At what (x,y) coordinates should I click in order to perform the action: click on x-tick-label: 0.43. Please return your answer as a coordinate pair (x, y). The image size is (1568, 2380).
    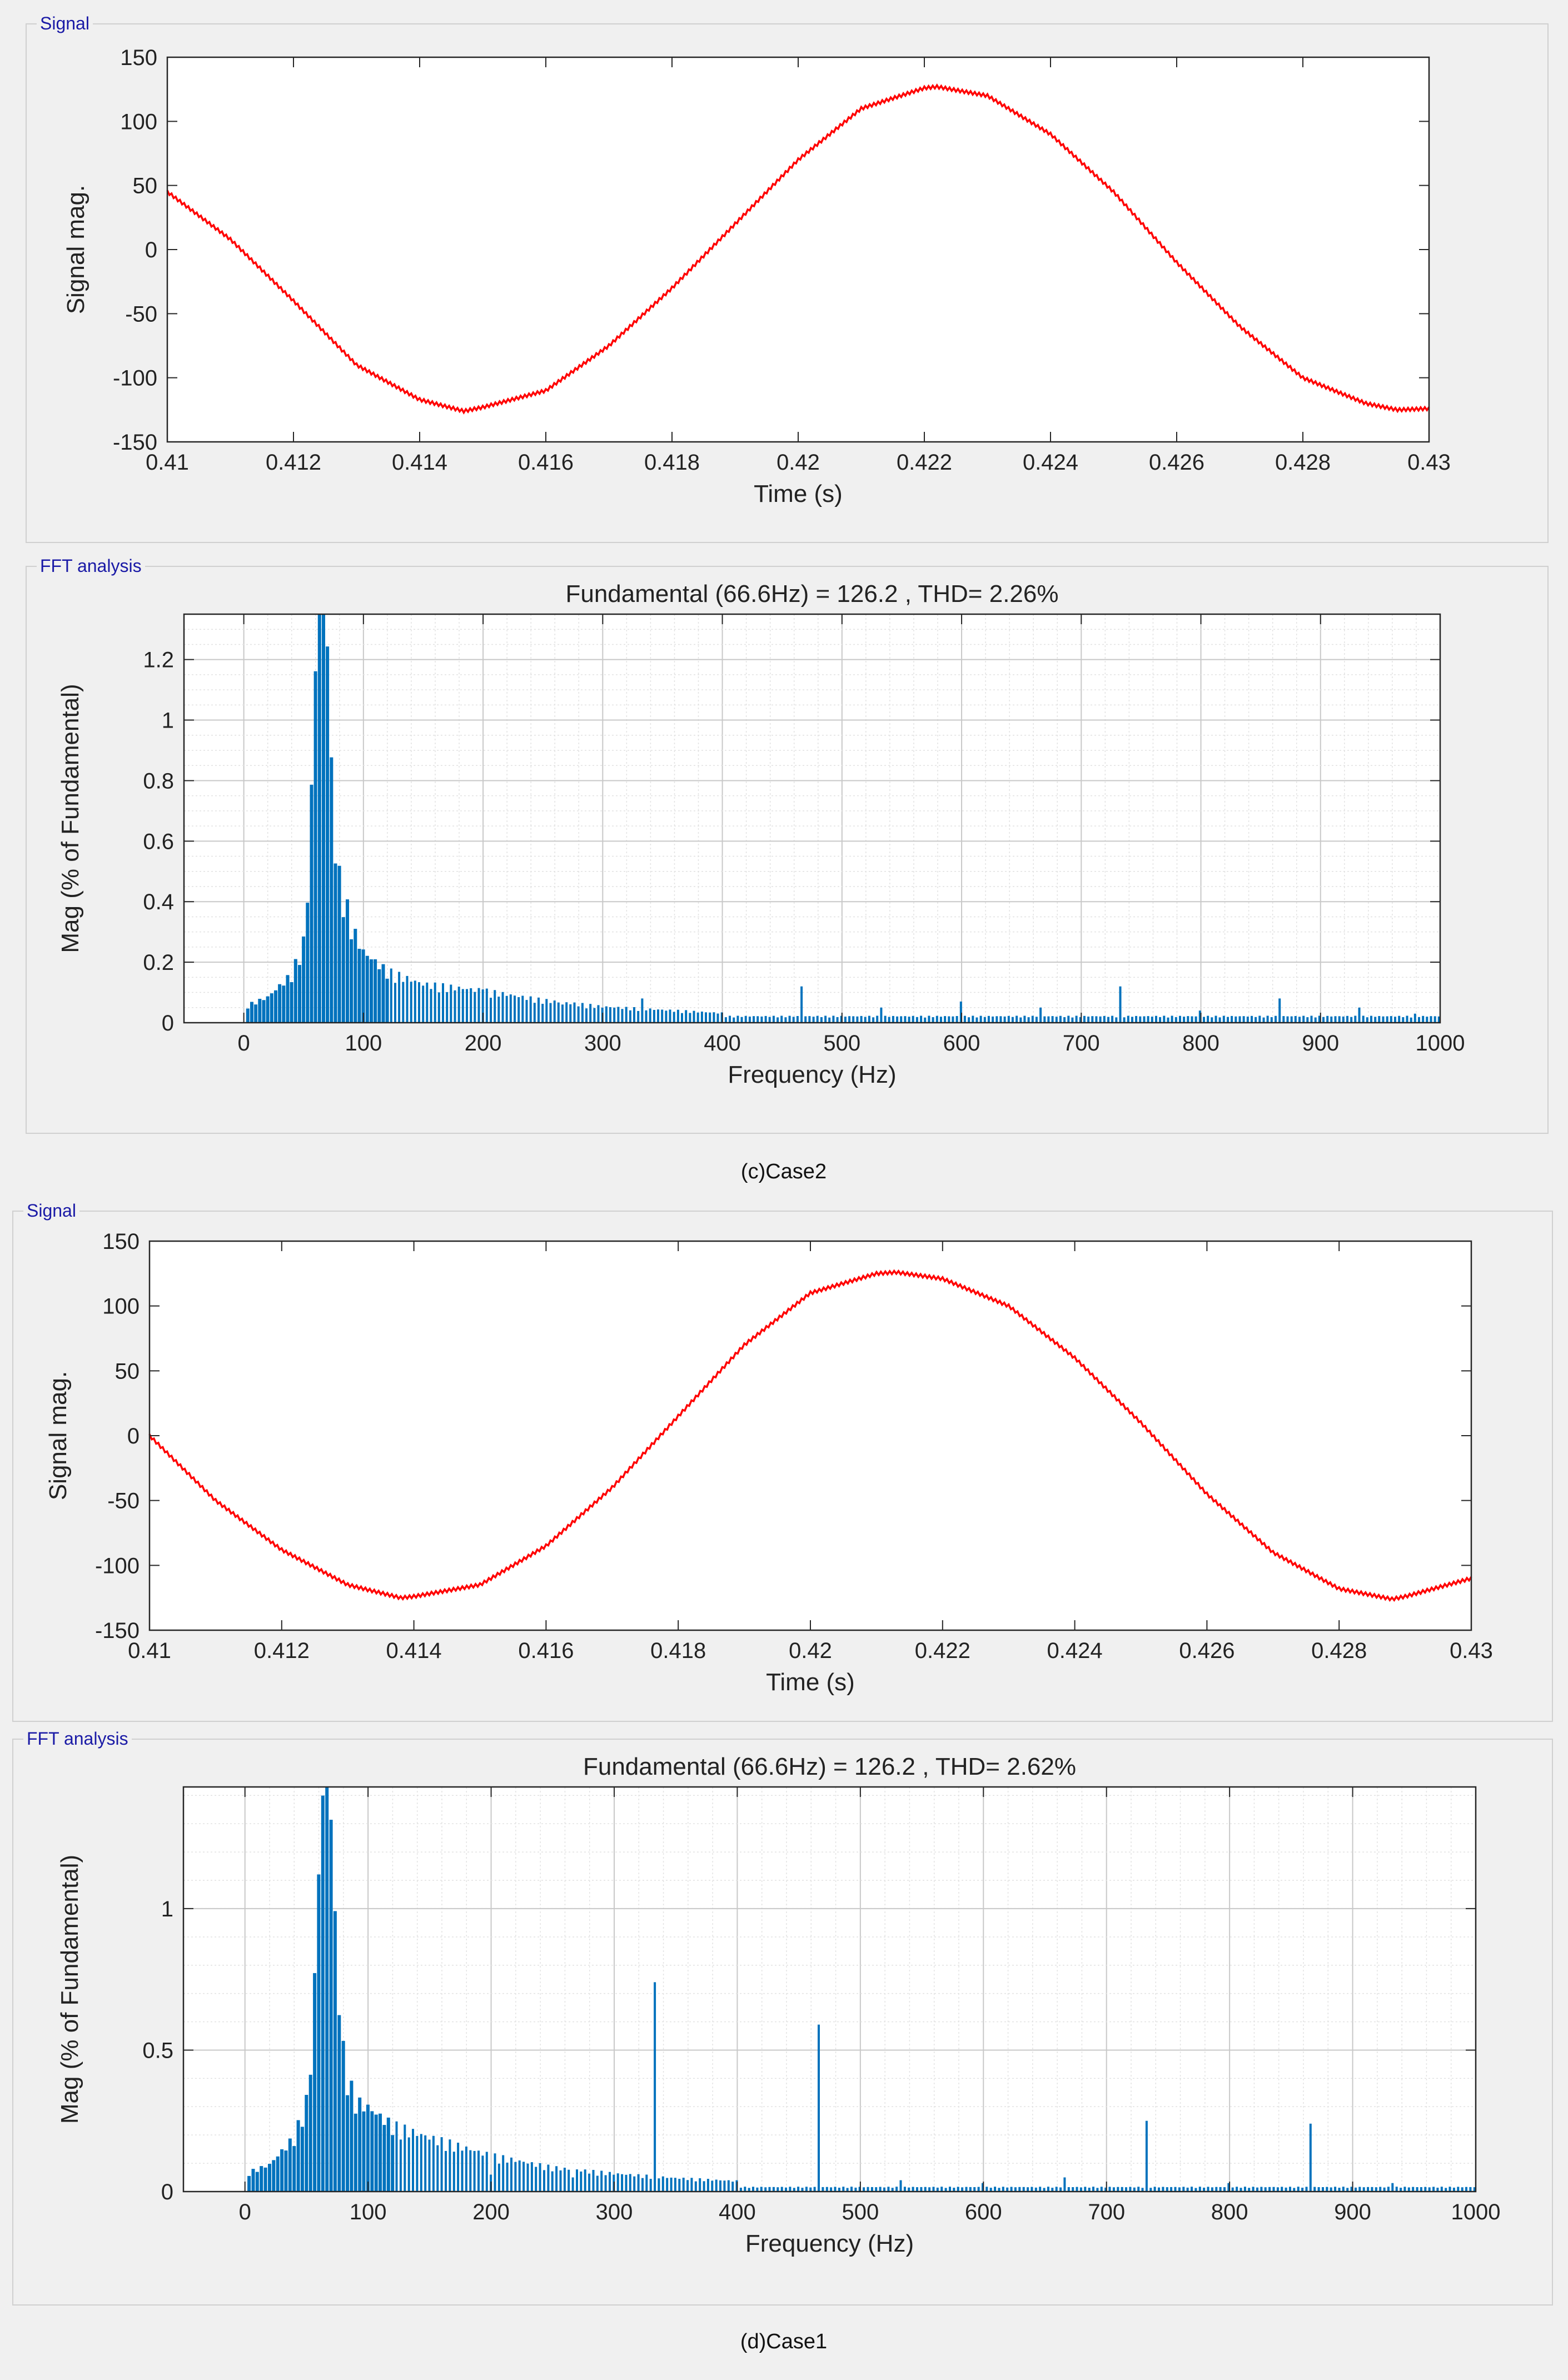
    Looking at the image, I should click on (1429, 462).